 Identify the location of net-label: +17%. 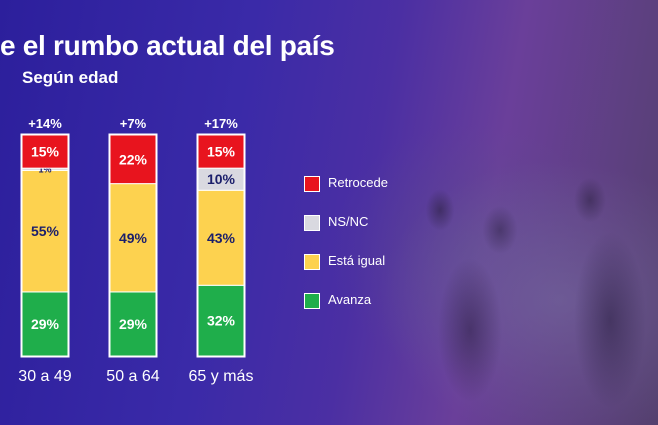
(221, 123).